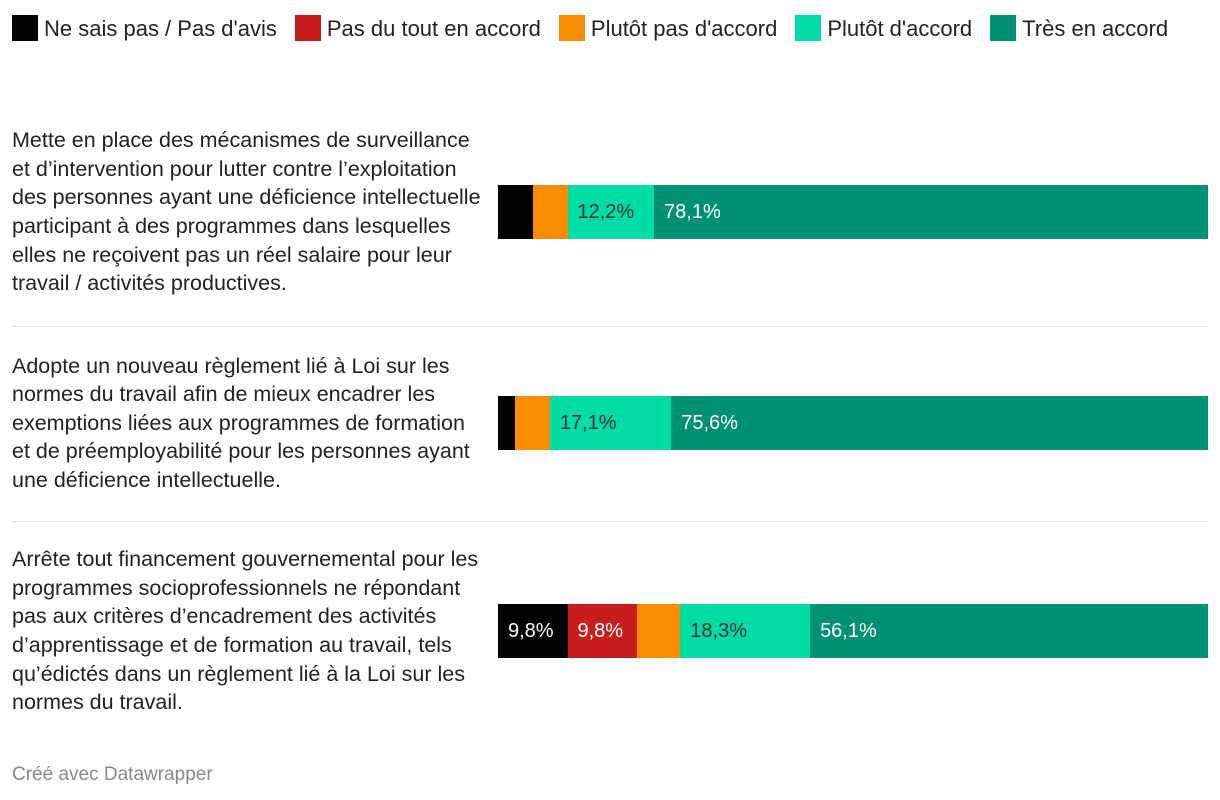  Describe the element at coordinates (931, 212) in the screenshot. I see `bar-segment: 78,1%` at that location.